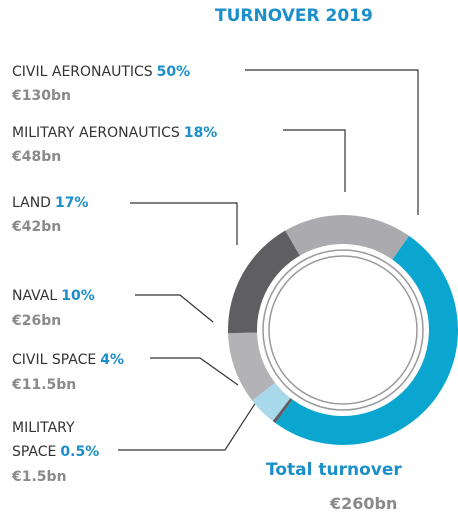 The height and width of the screenshot is (517, 458). I want to click on category-label: MILITARY AERONAUTICS 18%, so click(114, 133).